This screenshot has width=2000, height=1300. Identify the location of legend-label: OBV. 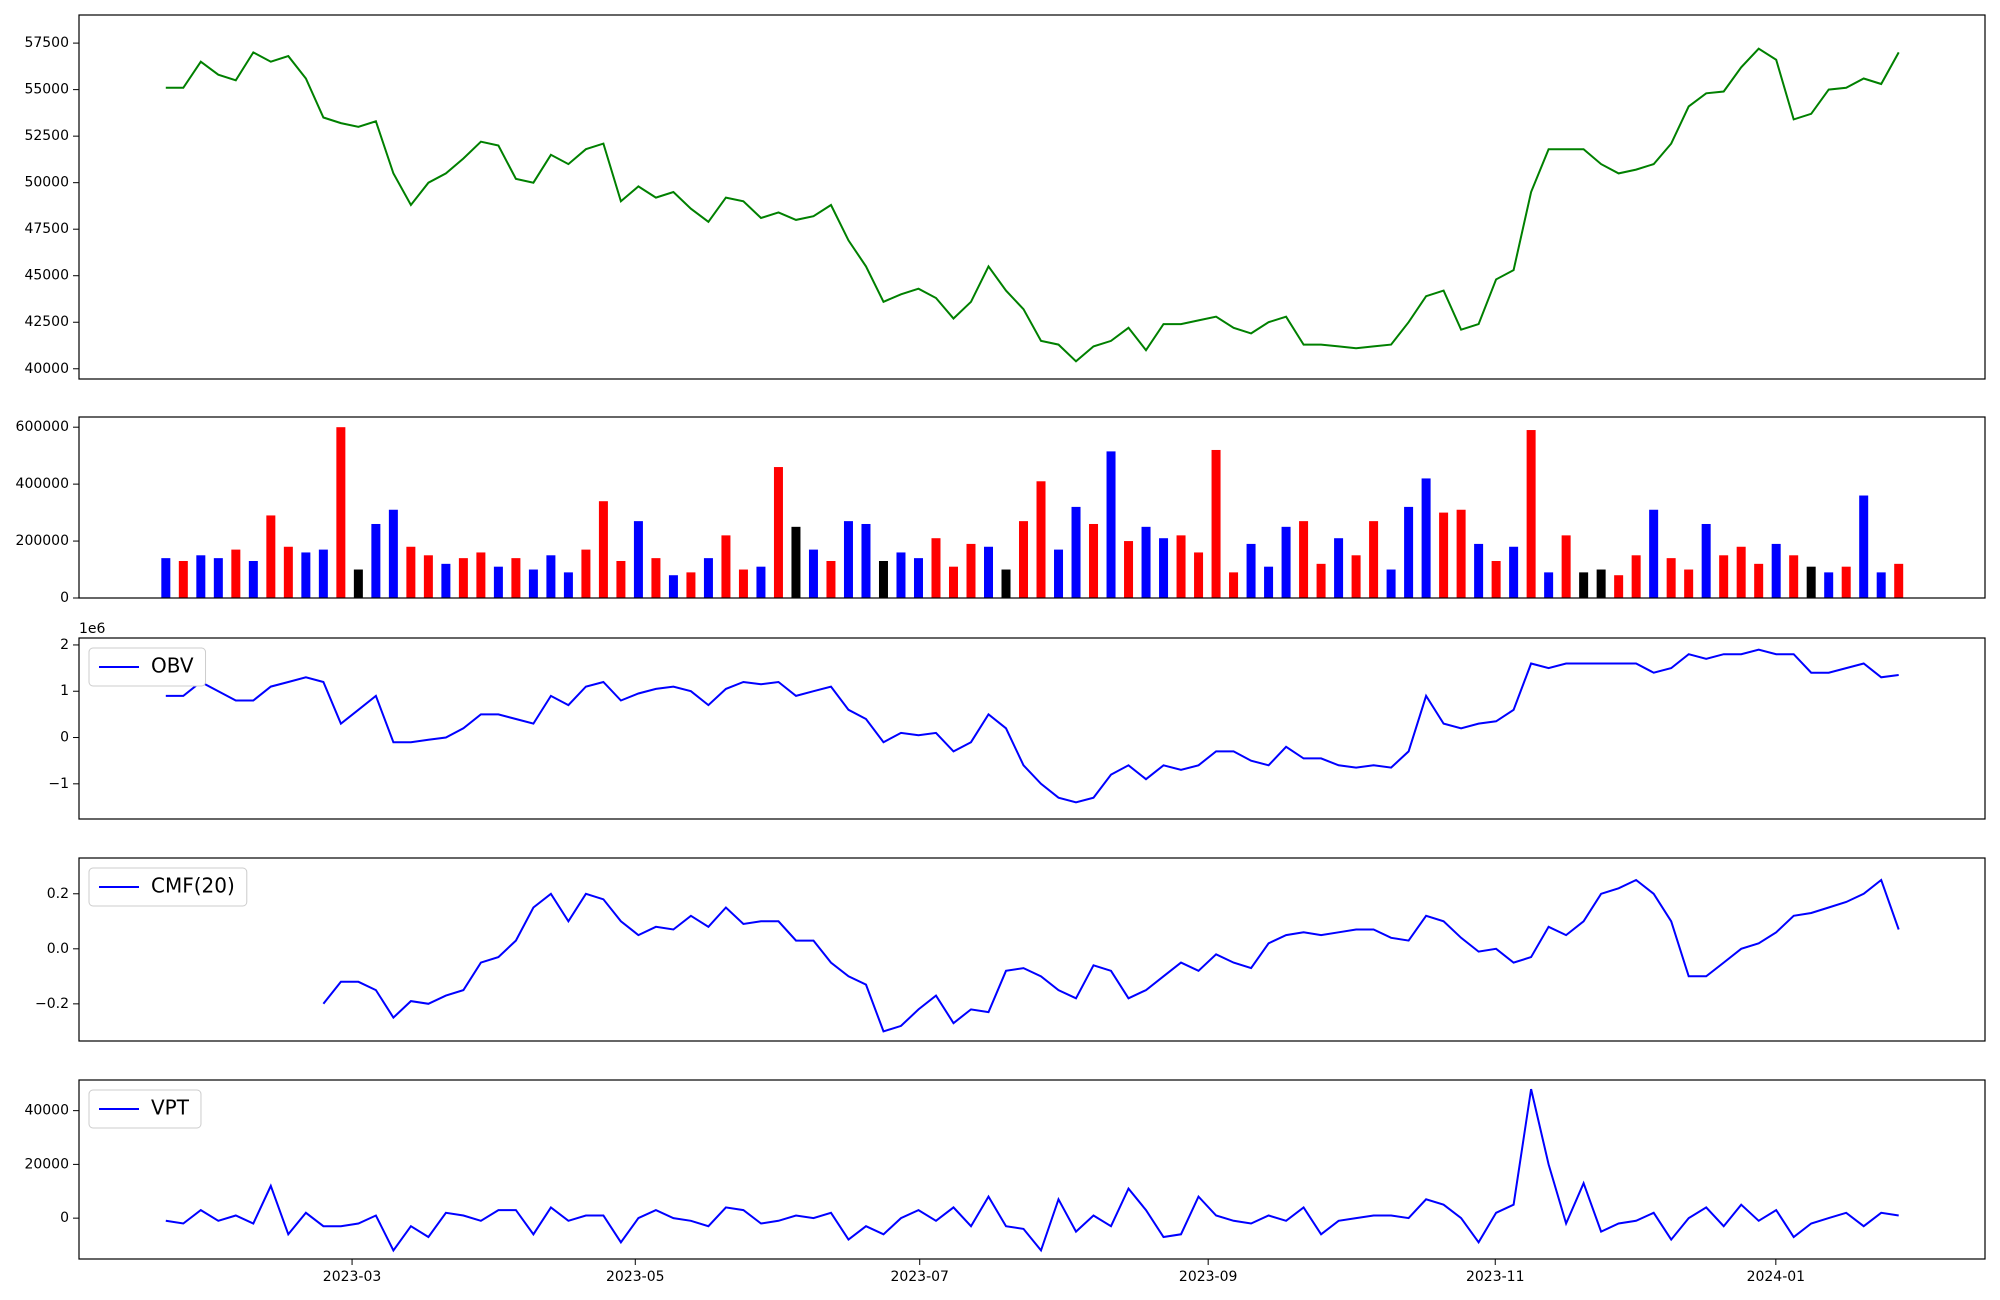
(172, 666).